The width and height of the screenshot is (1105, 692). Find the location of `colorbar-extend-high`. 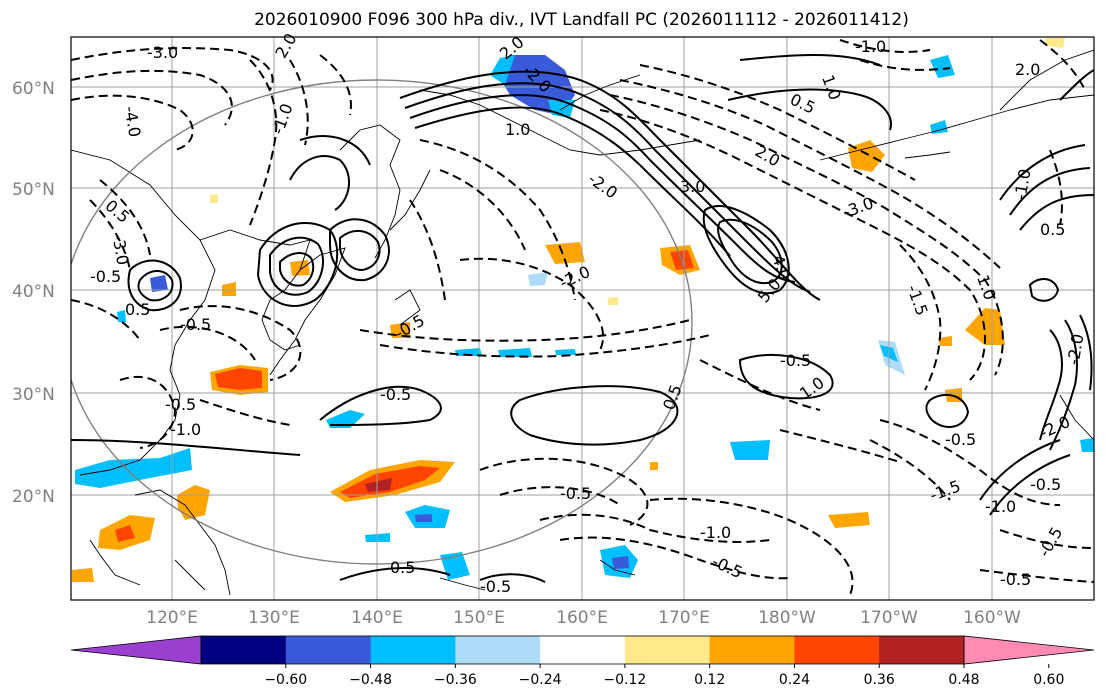

colorbar-extend-high is located at coordinates (1029, 650).